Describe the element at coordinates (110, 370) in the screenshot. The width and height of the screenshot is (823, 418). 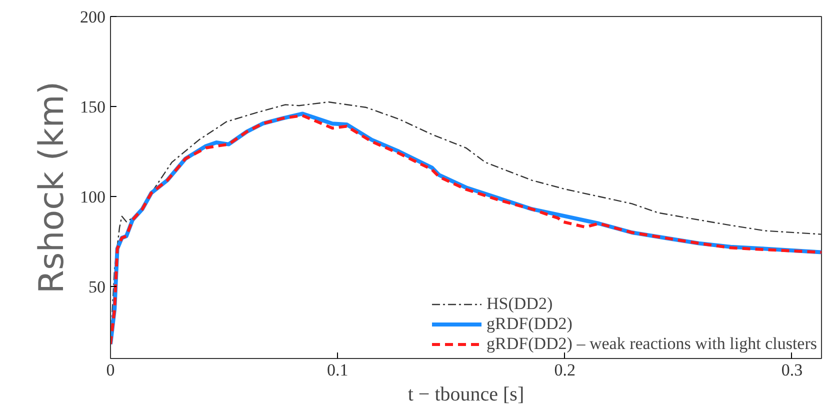
I see `x-tick-label: 0` at that location.